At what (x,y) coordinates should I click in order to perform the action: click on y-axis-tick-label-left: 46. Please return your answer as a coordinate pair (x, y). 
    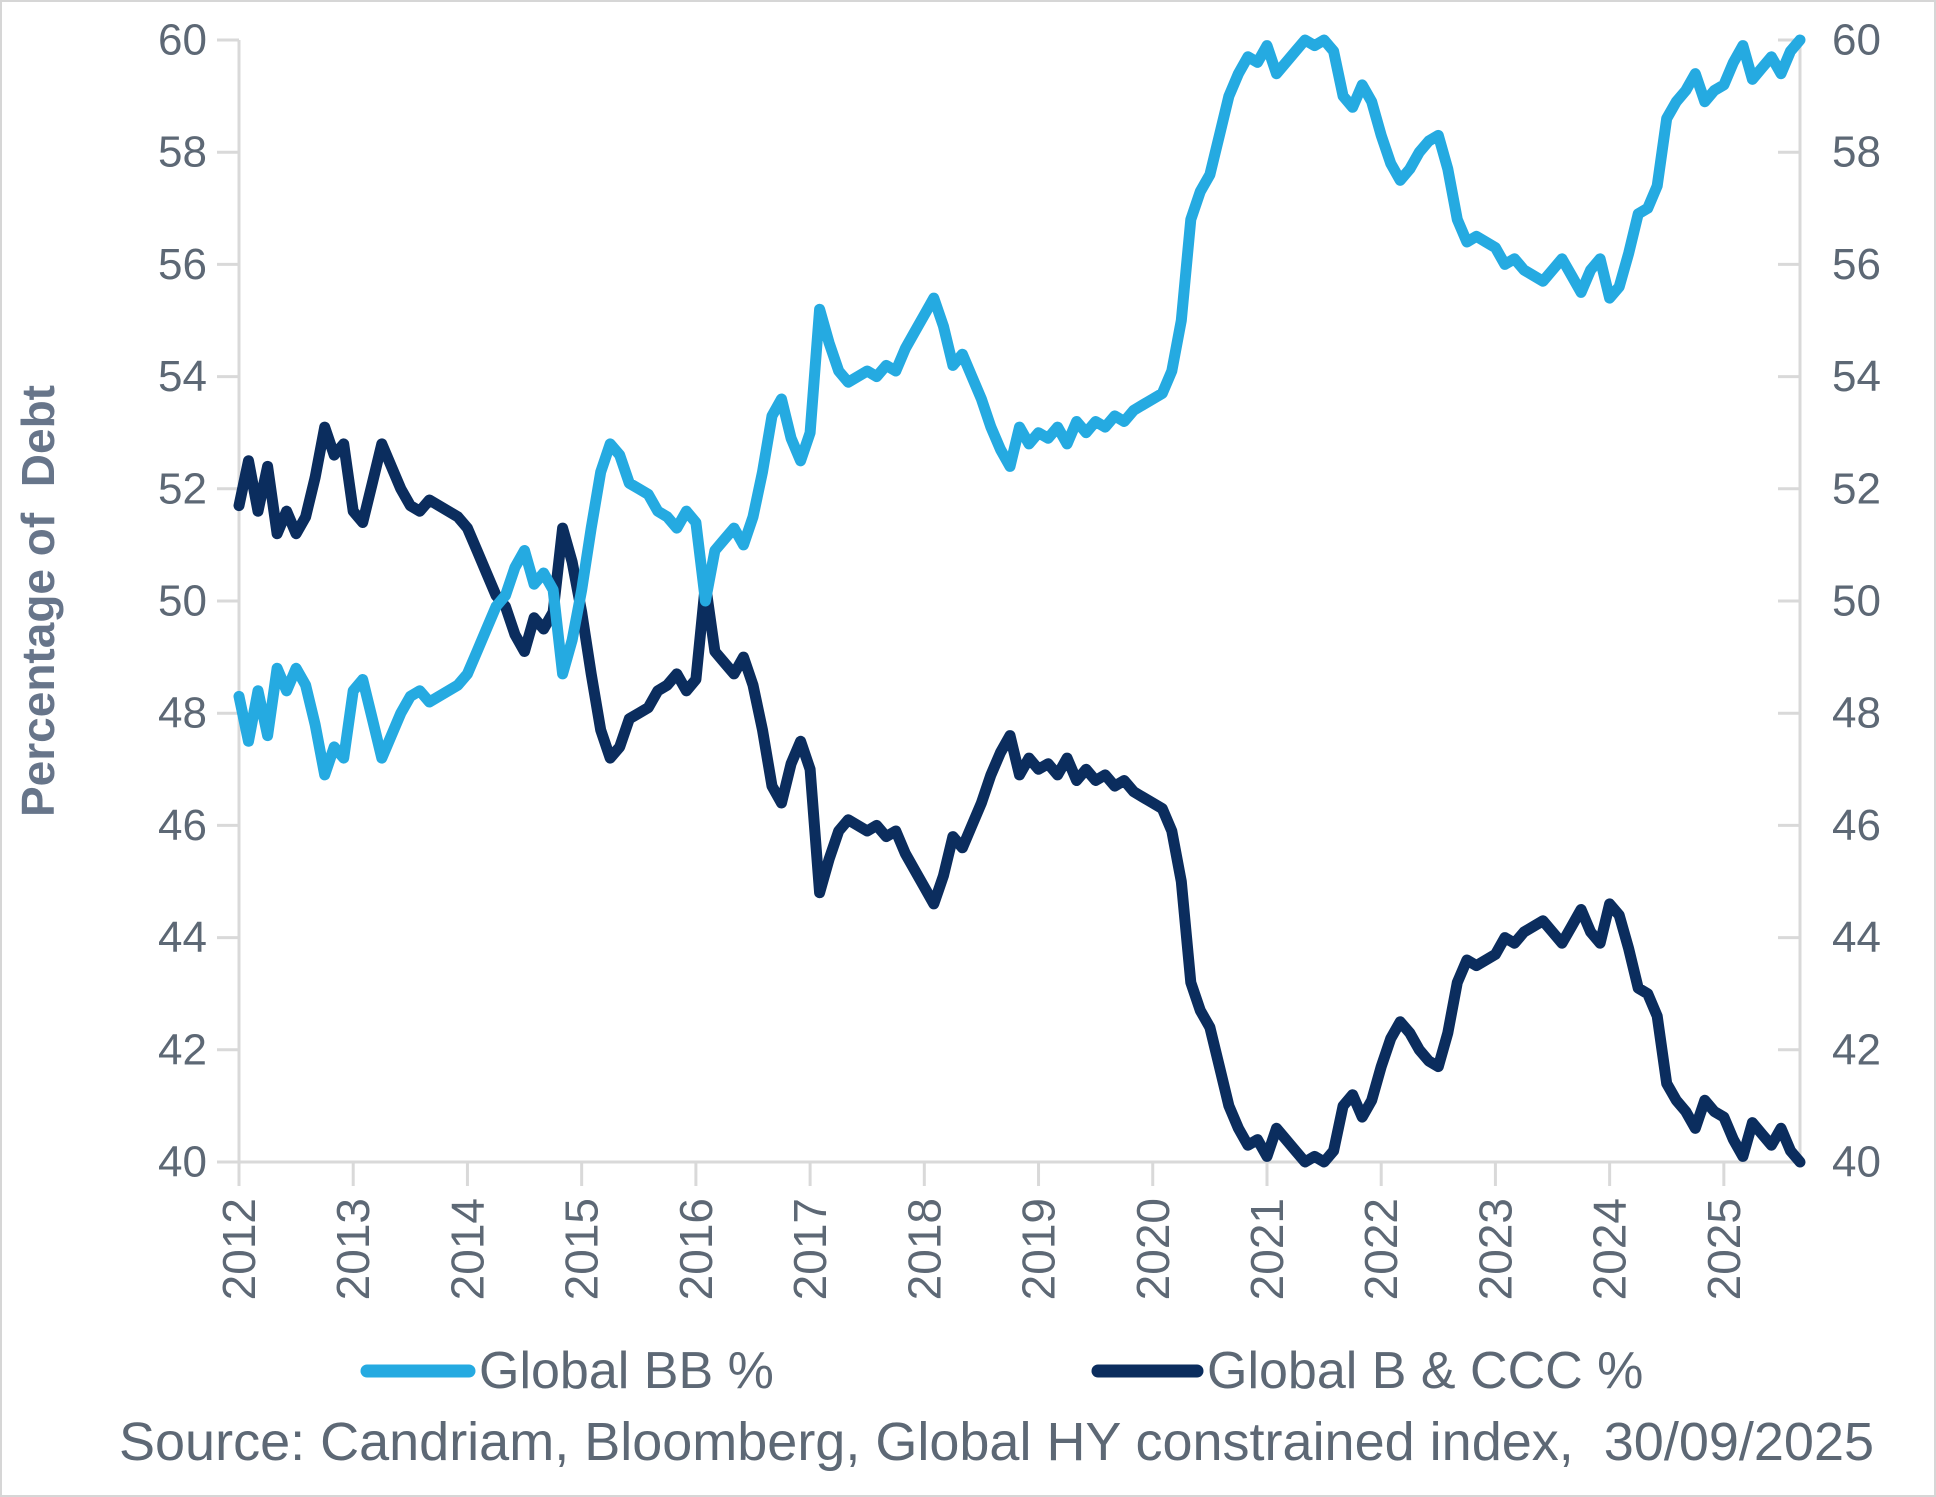
    Looking at the image, I should click on (182, 825).